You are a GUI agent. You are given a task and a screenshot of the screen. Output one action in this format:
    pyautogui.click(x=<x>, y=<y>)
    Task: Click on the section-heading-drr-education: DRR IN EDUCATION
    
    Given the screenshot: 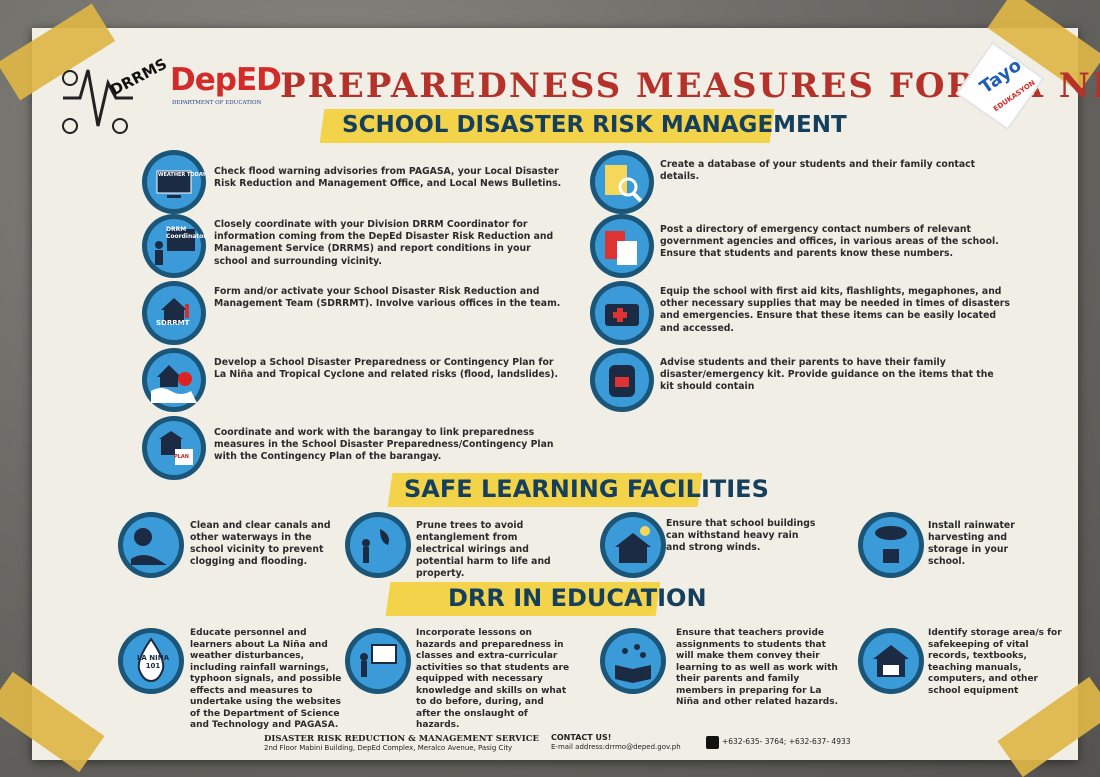 What is the action you would take?
    pyautogui.click(x=577, y=598)
    